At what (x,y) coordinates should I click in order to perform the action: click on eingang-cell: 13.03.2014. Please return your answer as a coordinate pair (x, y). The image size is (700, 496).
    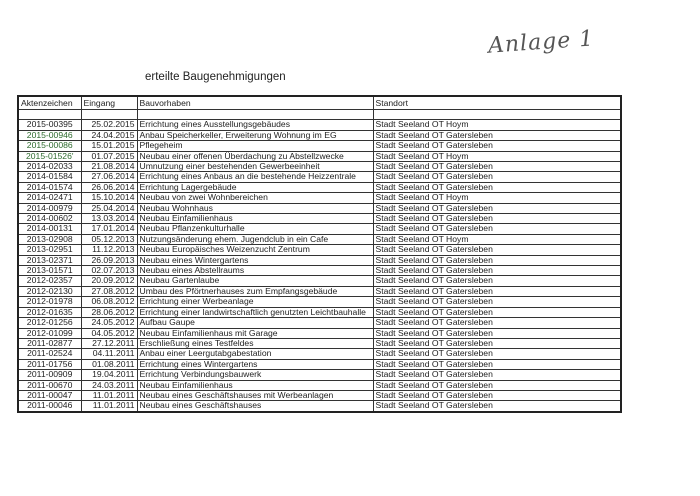
    Looking at the image, I should click on (109, 219).